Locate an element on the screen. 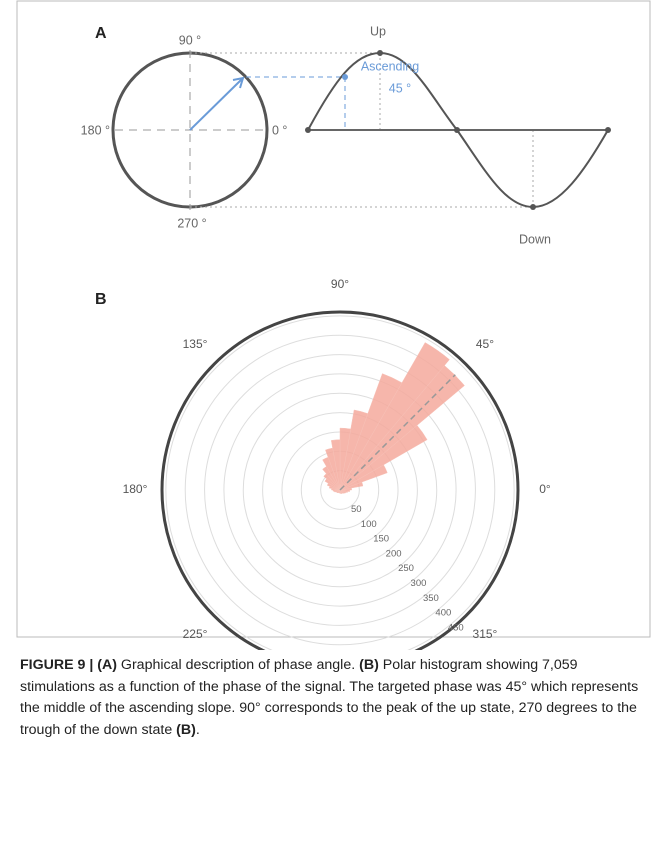 Image resolution: width=668 pixels, height=858 pixels. phase-arrow is located at coordinates (216, 104).